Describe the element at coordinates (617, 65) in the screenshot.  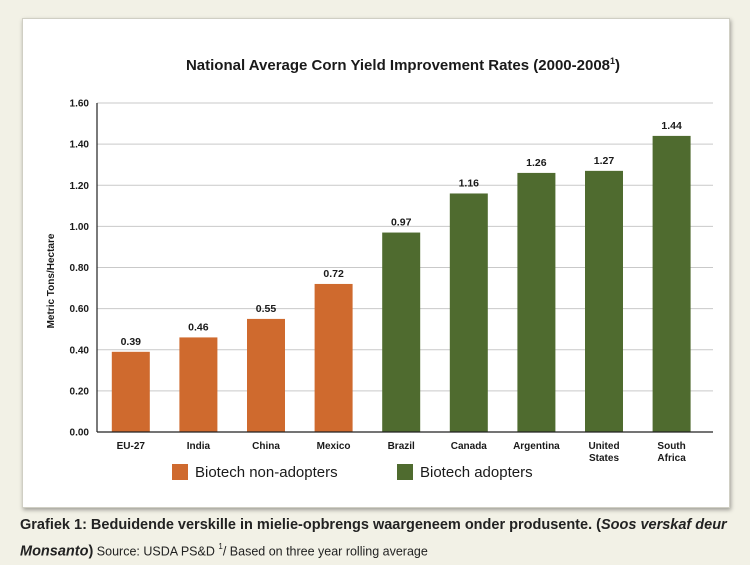
I see `chart-title-close: )` at that location.